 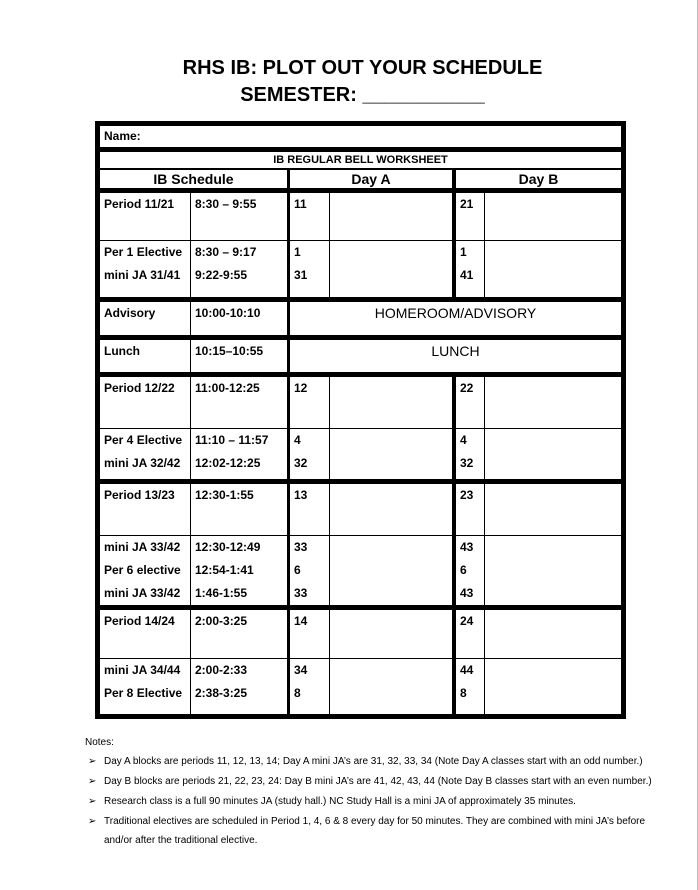 What do you see at coordinates (139, 621) in the screenshot?
I see `row-label-text: Period 14/24` at bounding box center [139, 621].